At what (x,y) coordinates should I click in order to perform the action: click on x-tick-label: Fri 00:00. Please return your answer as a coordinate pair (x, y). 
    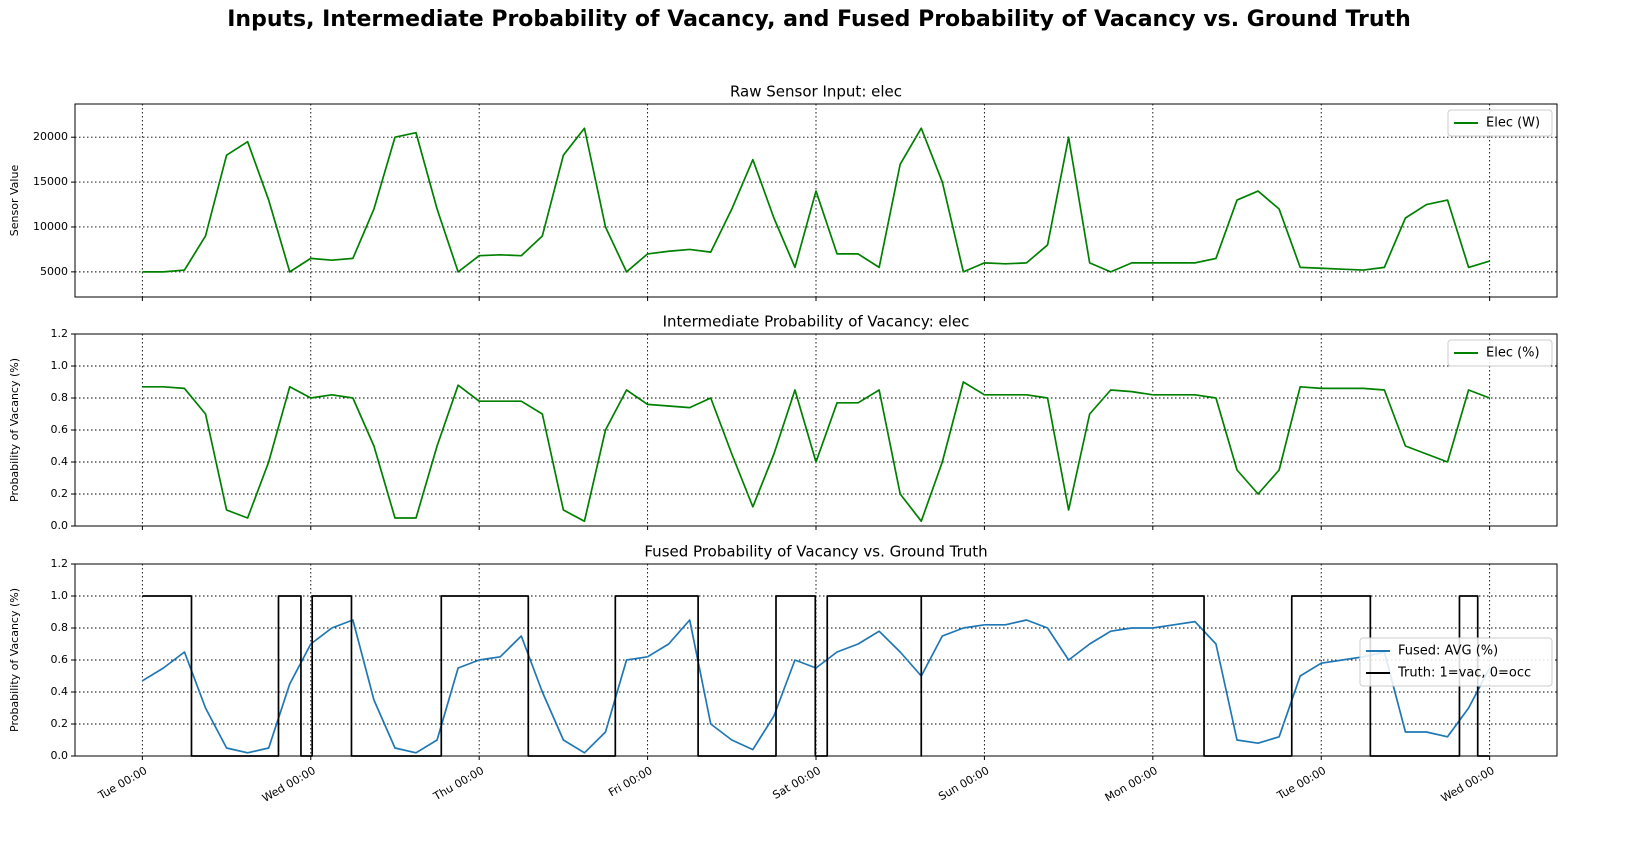
    Looking at the image, I should click on (630, 781).